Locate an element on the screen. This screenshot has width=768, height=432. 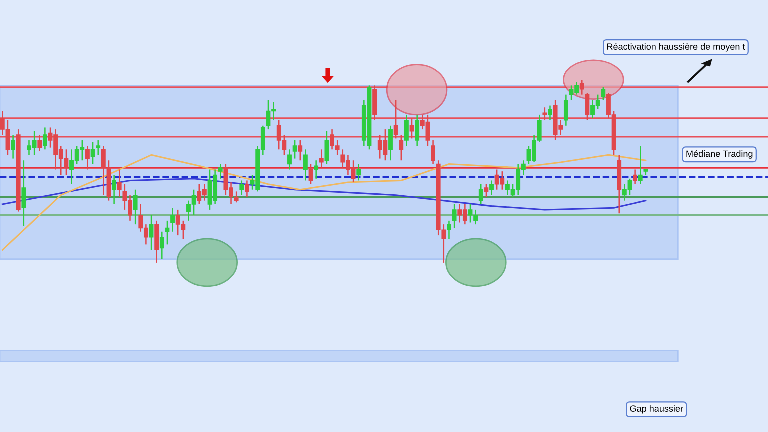
text: Réactivation haussière de moyen t is located at coordinates (676, 47).